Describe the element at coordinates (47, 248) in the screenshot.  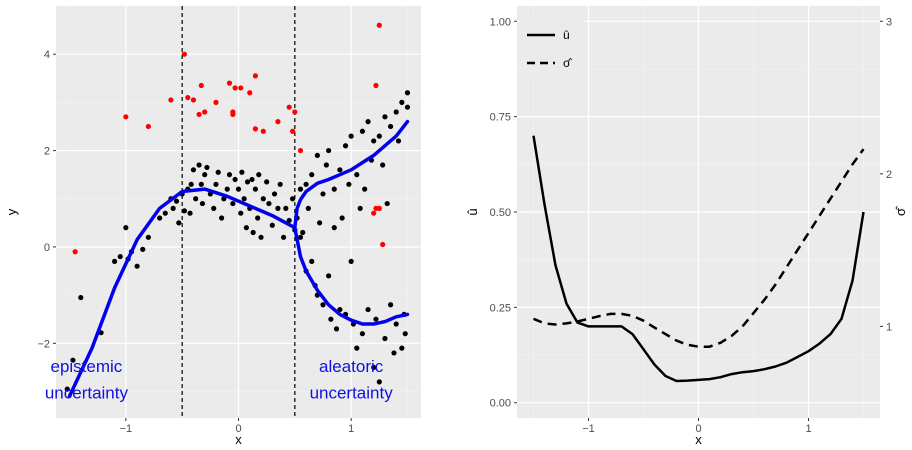
I see `y-tick-label: 0` at that location.